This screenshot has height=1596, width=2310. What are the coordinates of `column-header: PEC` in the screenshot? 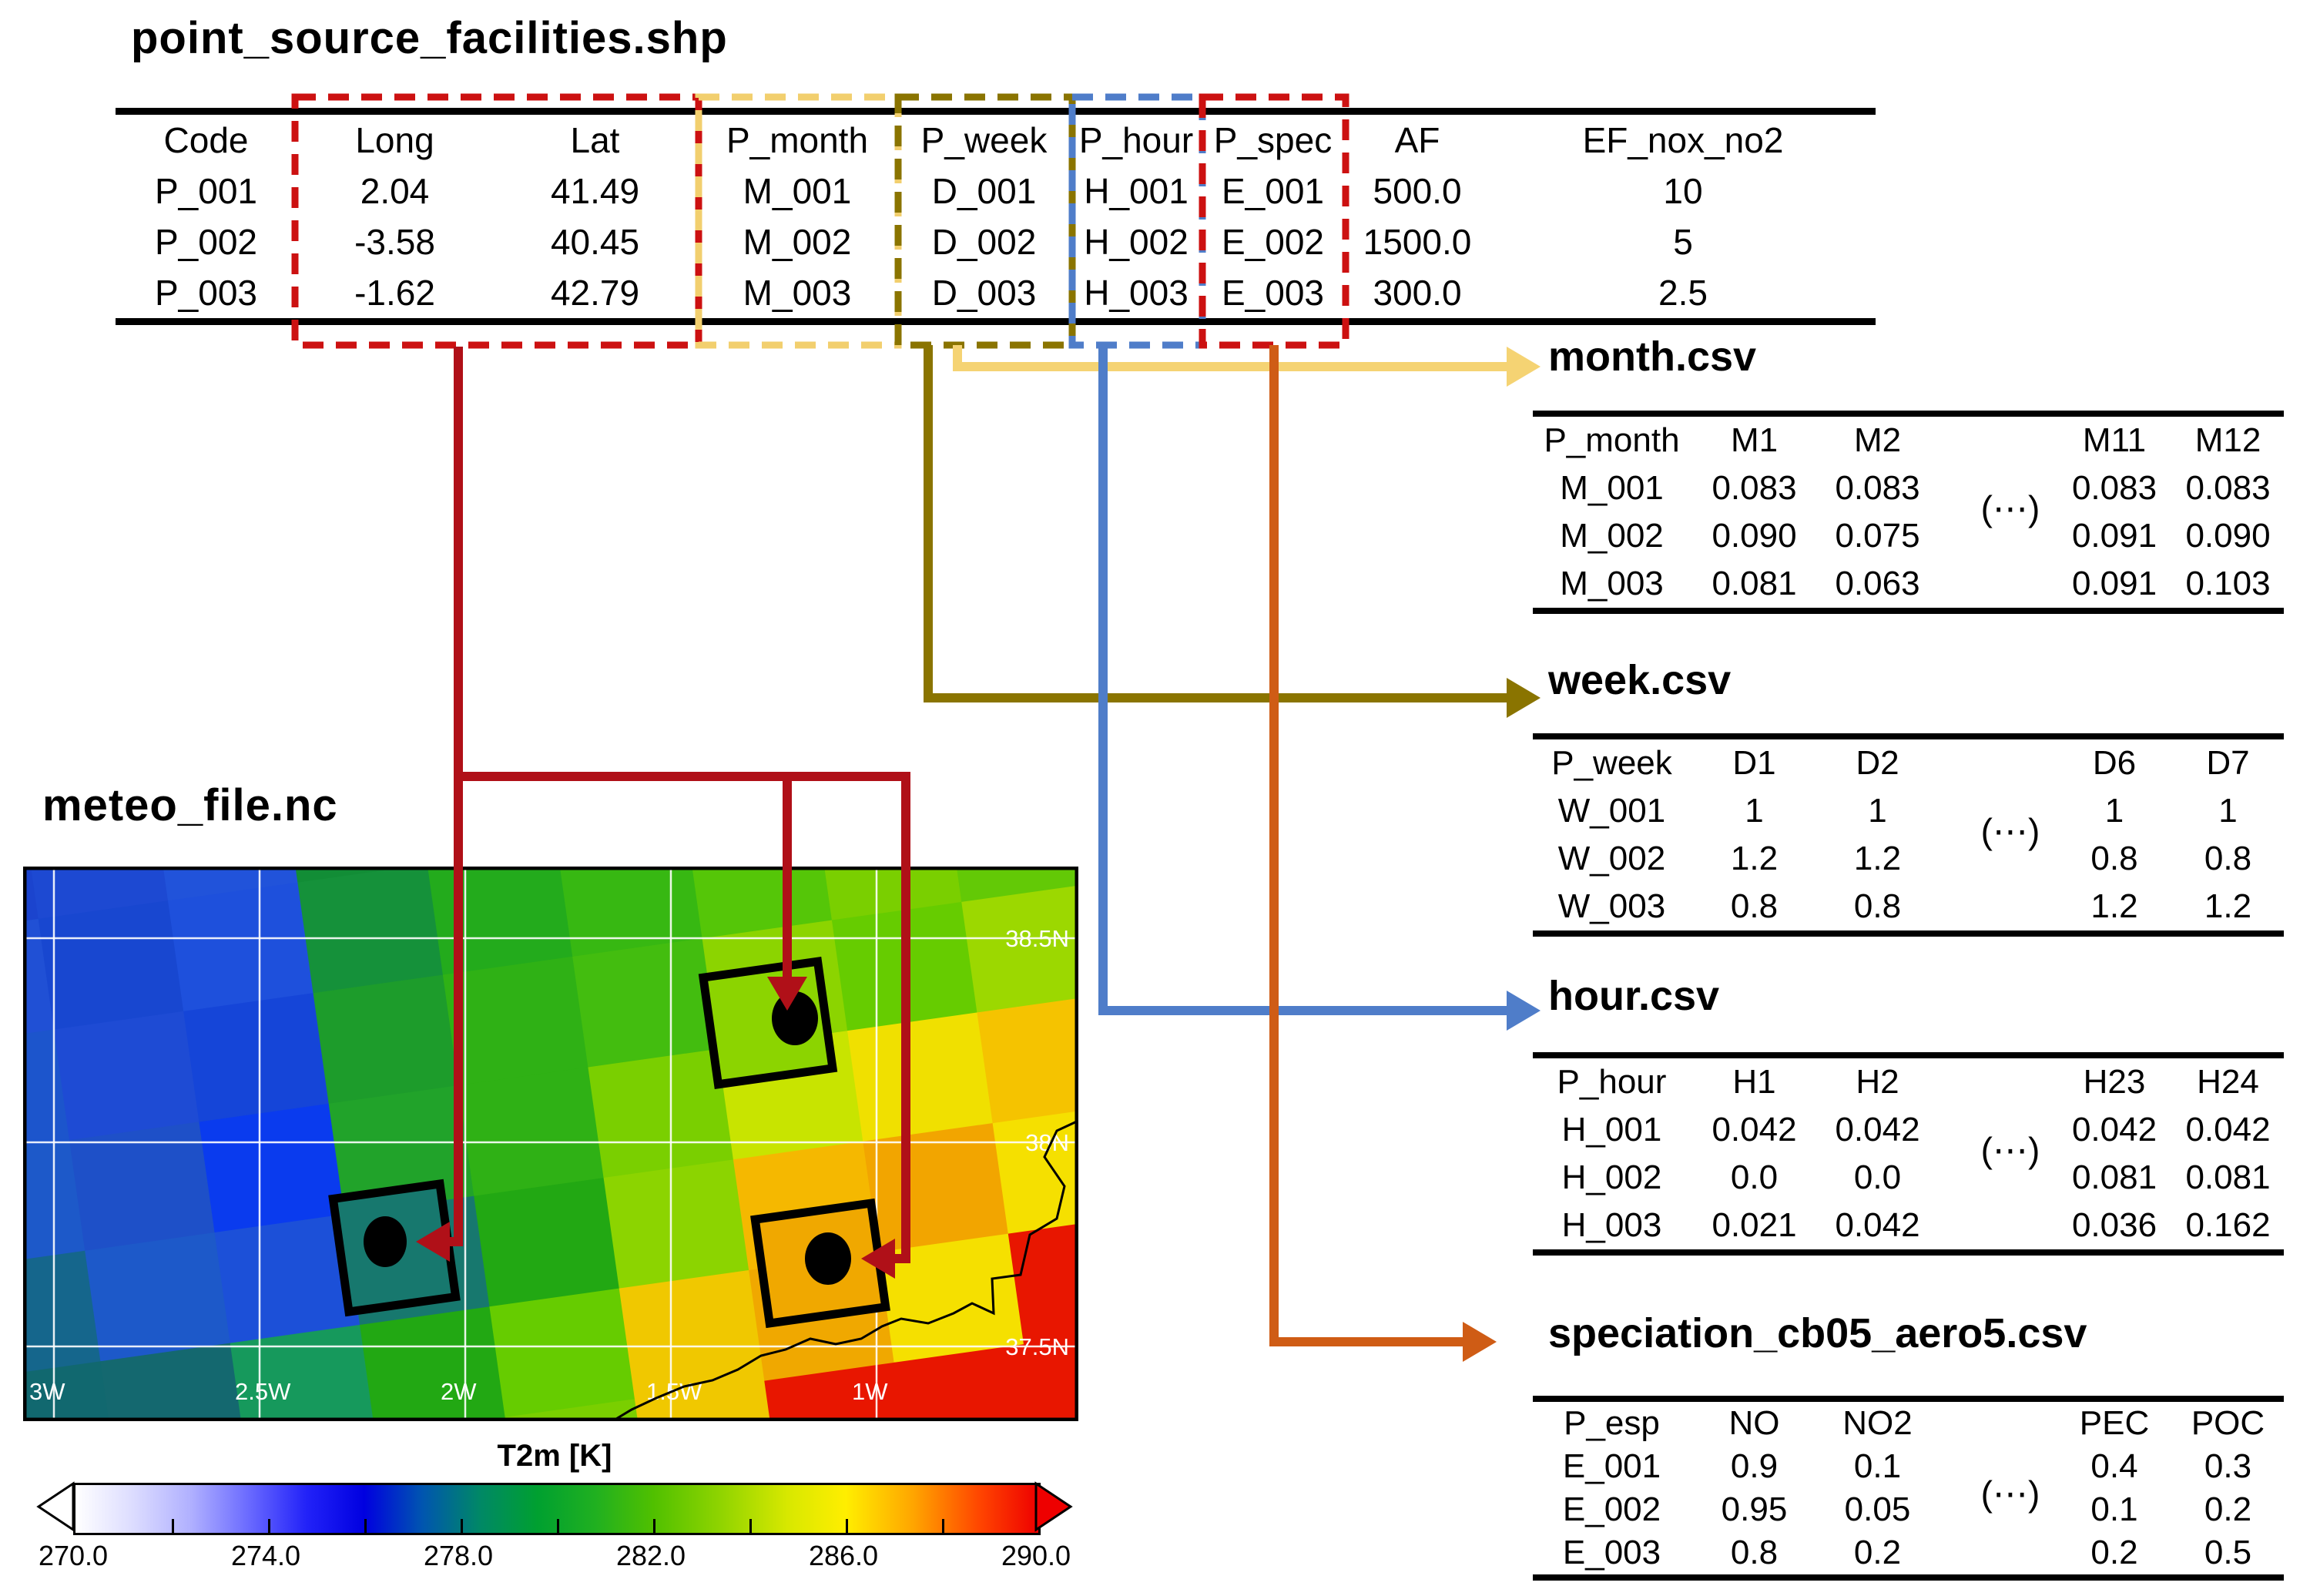 It's located at (2114, 1423).